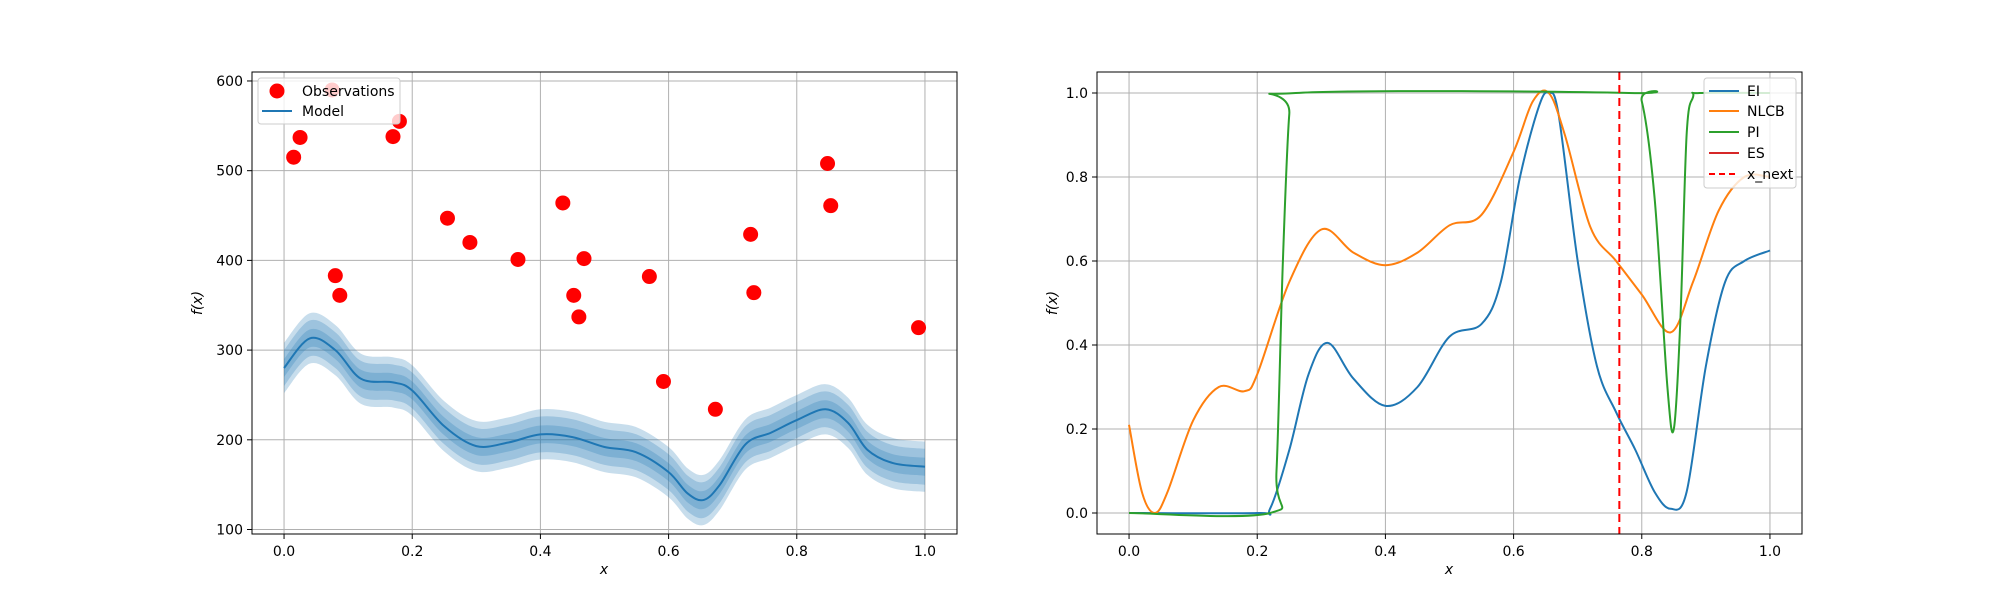  What do you see at coordinates (229, 441) in the screenshot?
I see `left-y-tick-label: 200` at bounding box center [229, 441].